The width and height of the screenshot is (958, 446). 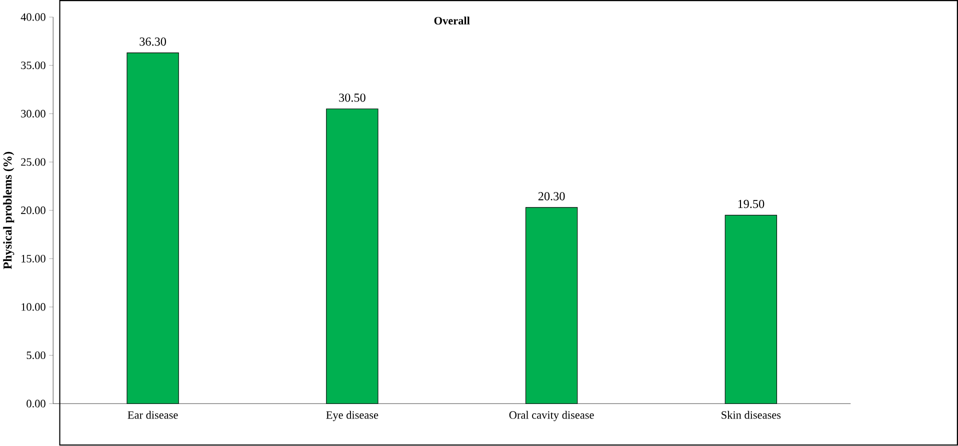 What do you see at coordinates (34, 307) in the screenshot?
I see `y-tick-label: 10.00` at bounding box center [34, 307].